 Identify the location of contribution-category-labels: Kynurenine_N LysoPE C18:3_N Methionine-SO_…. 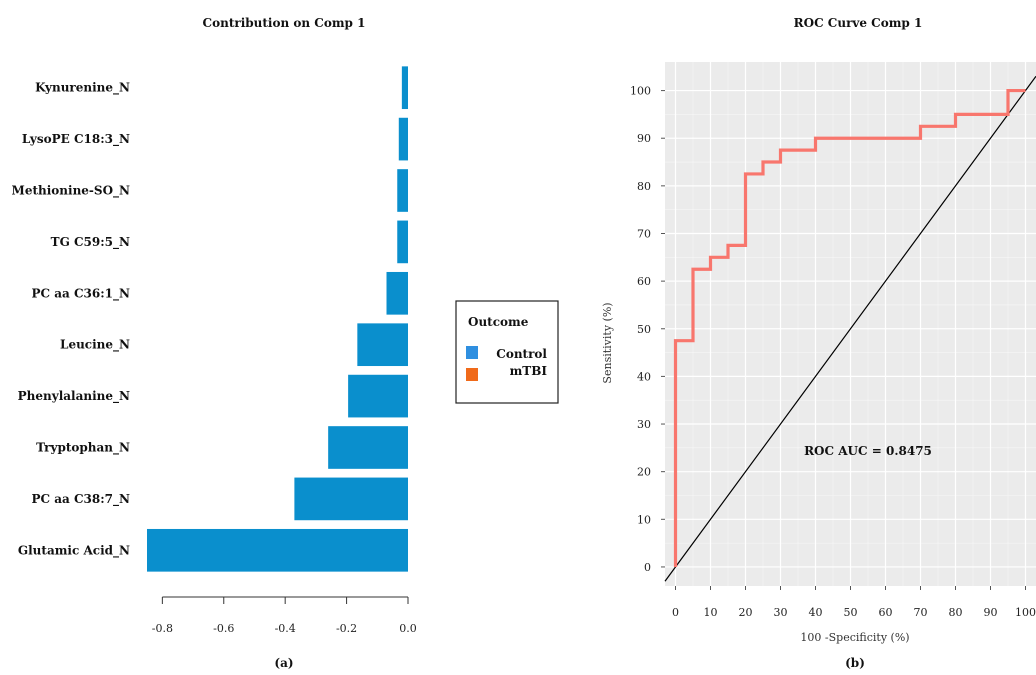
(71, 320).